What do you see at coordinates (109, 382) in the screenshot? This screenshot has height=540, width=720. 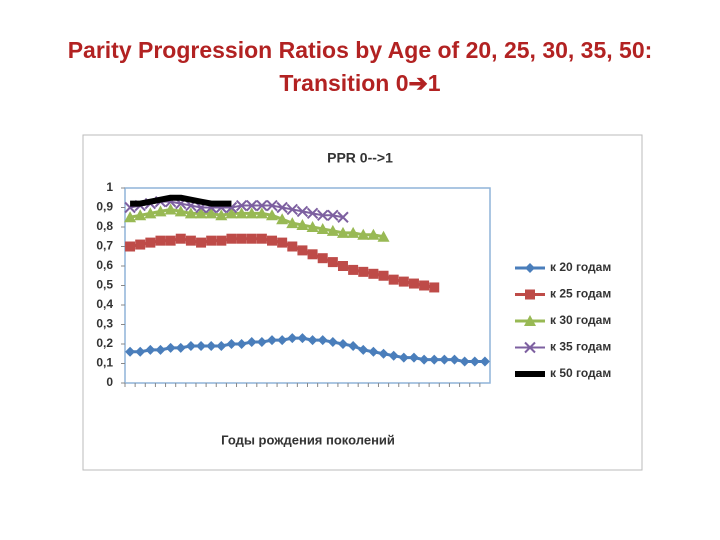 I see `y-tick-label: 0` at bounding box center [109, 382].